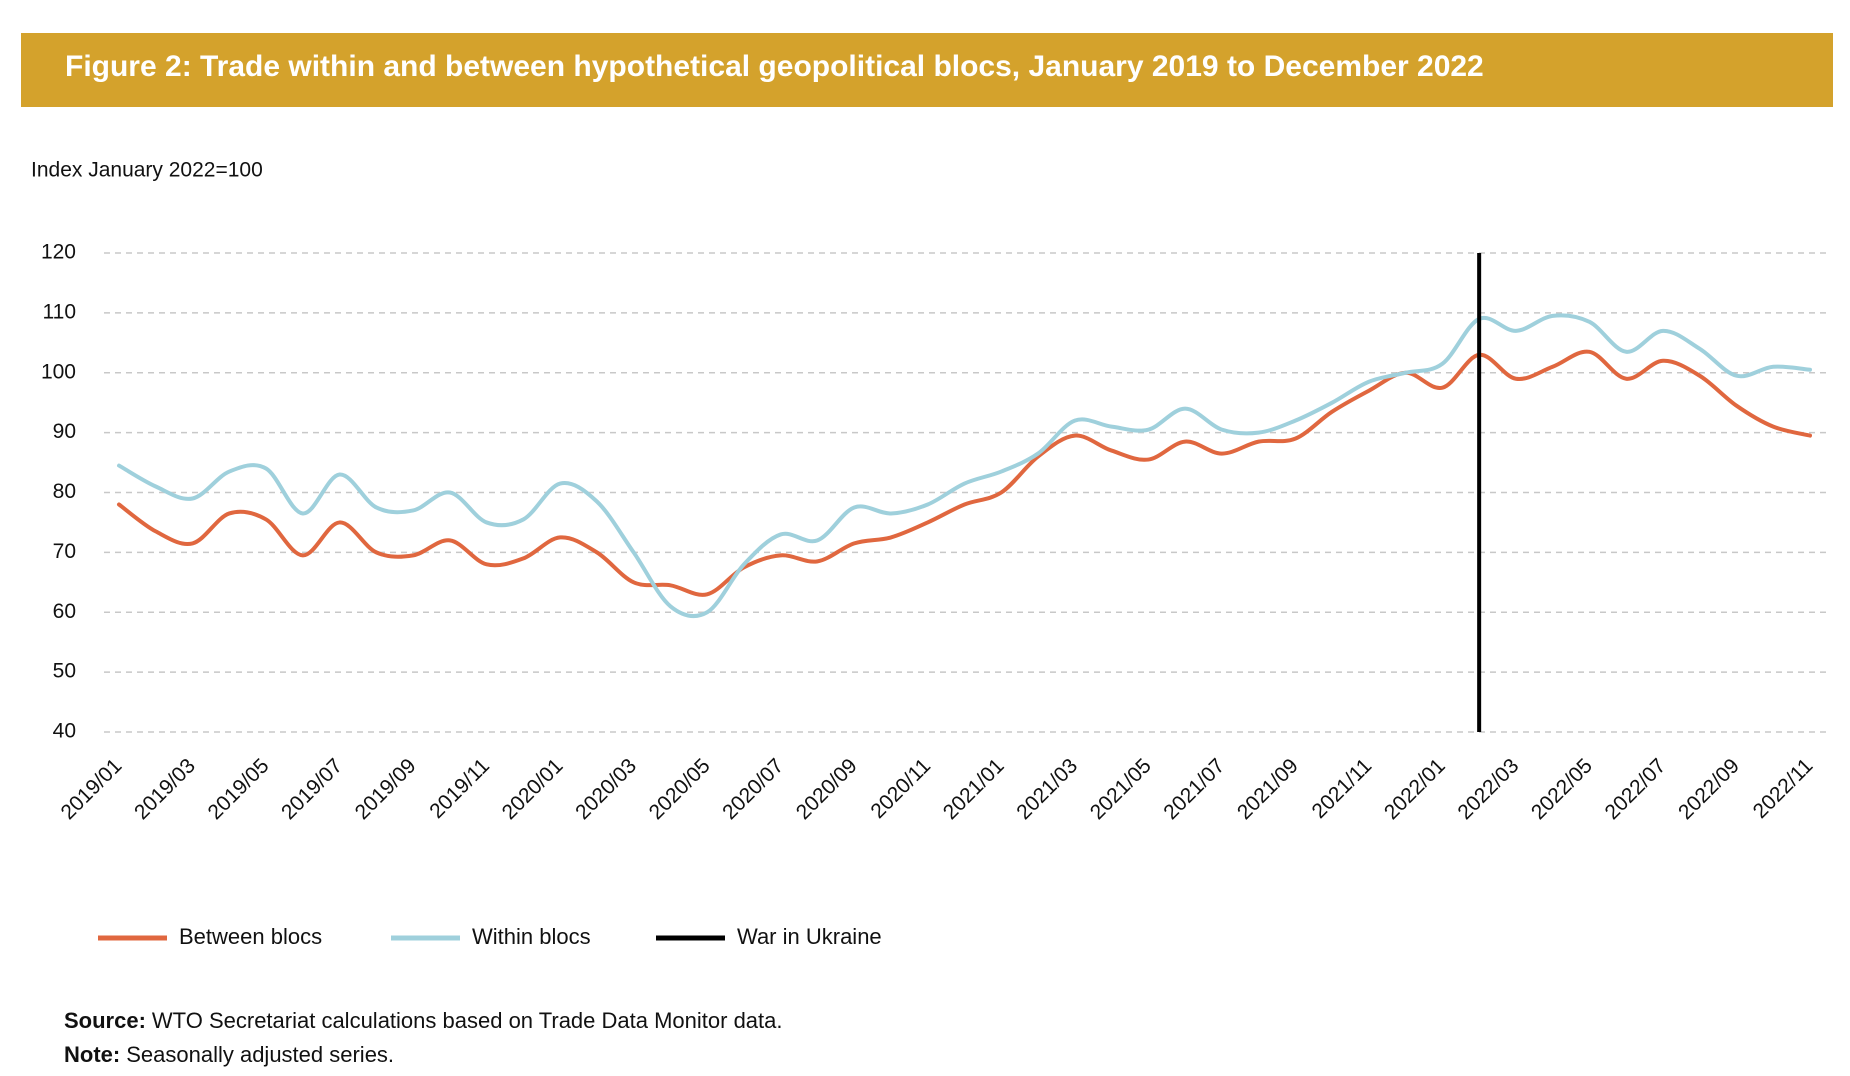  Describe the element at coordinates (1415, 789) in the screenshot. I see `x-tick-label: 2022/01` at that location.